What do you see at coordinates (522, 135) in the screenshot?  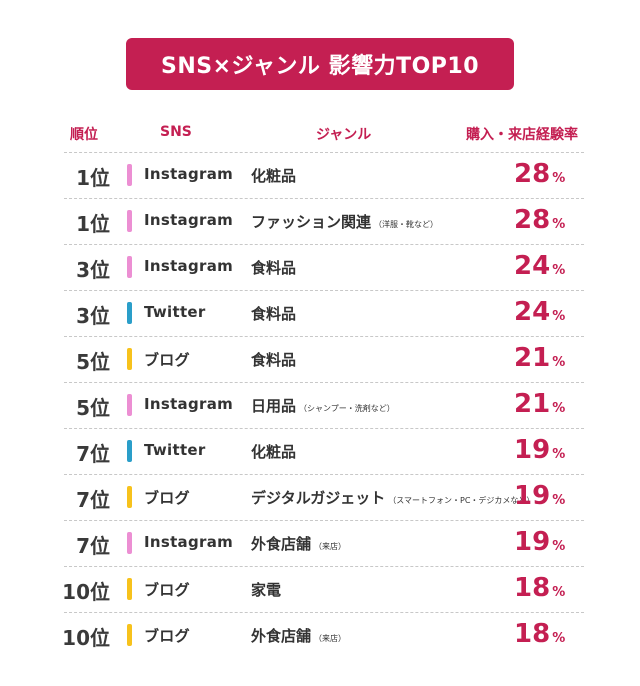 I see `header-rate: 購入・来店経験率` at bounding box center [522, 135].